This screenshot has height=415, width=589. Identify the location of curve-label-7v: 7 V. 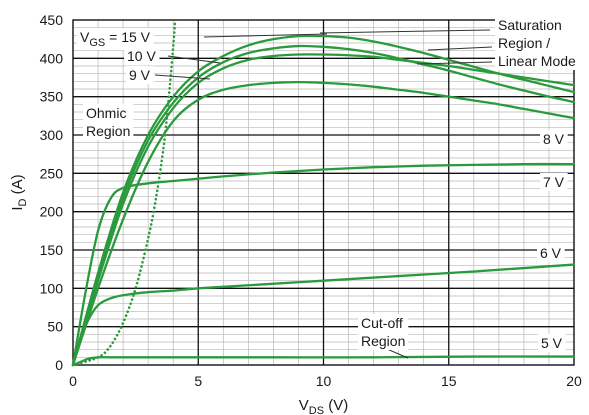
(554, 182).